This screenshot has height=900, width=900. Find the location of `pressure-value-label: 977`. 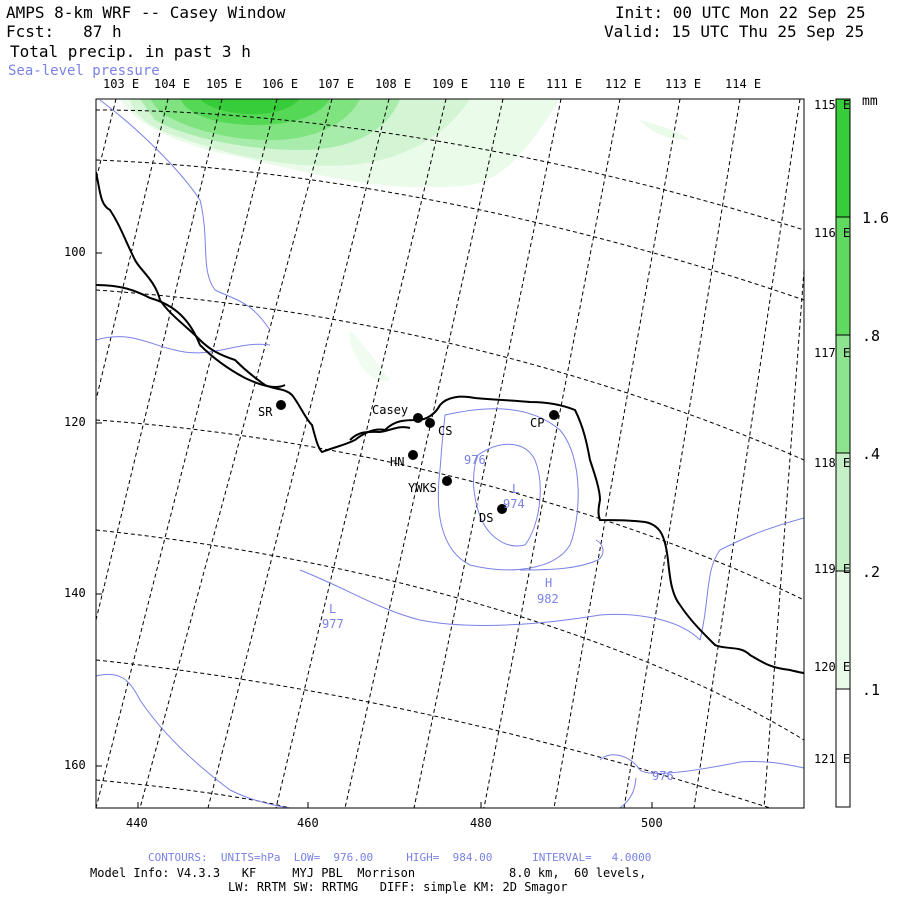

pressure-value-label: 977 is located at coordinates (333, 624).